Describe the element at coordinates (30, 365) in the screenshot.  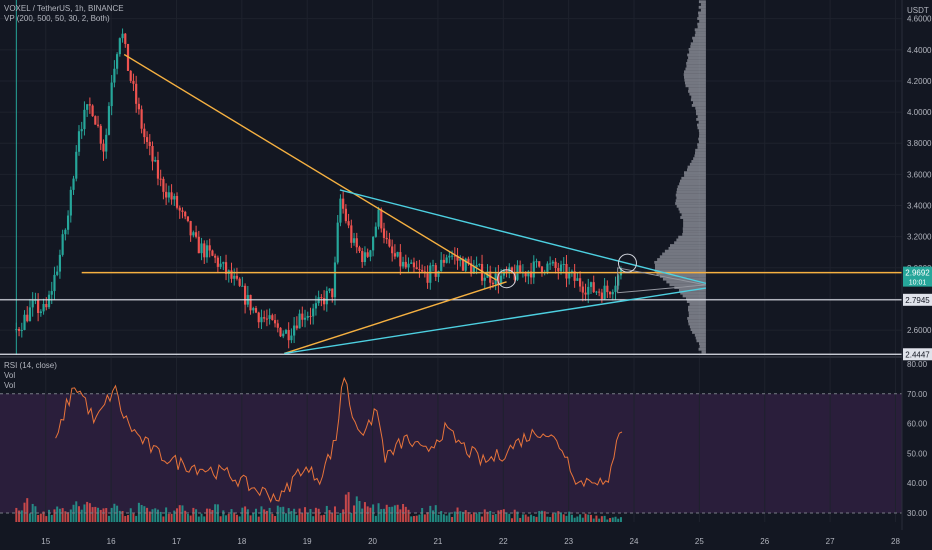
I see `rsi-title: RSI (14, close)` at that location.